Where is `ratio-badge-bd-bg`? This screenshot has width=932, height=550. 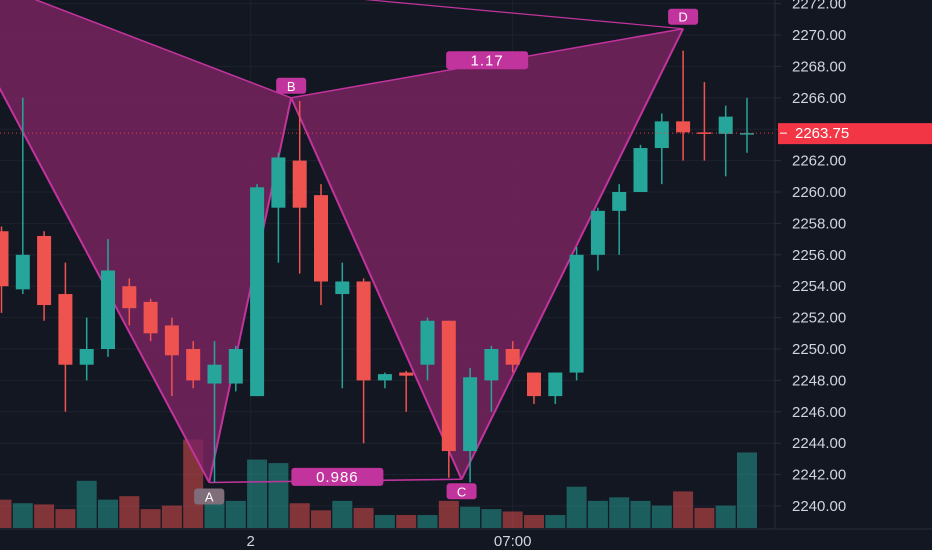
ratio-badge-bd-bg is located at coordinates (487, 60).